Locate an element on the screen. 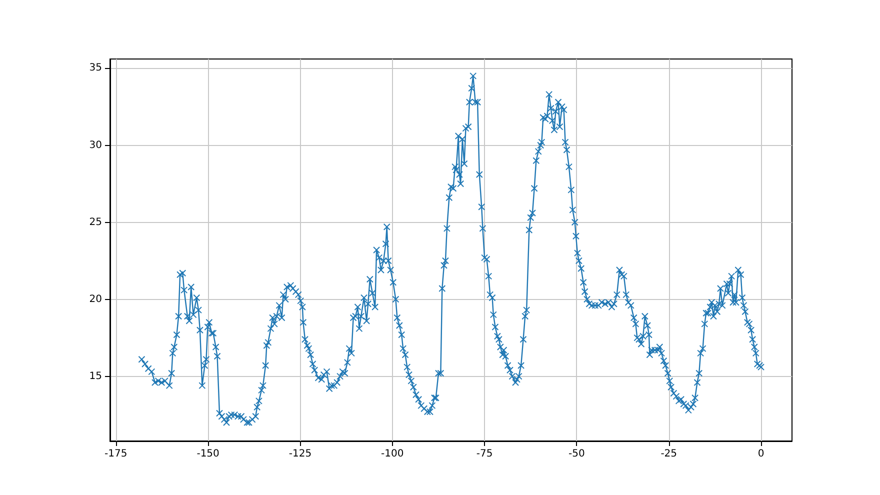 This screenshot has width=880, height=495. y-tick-label: 15 is located at coordinates (95, 376).